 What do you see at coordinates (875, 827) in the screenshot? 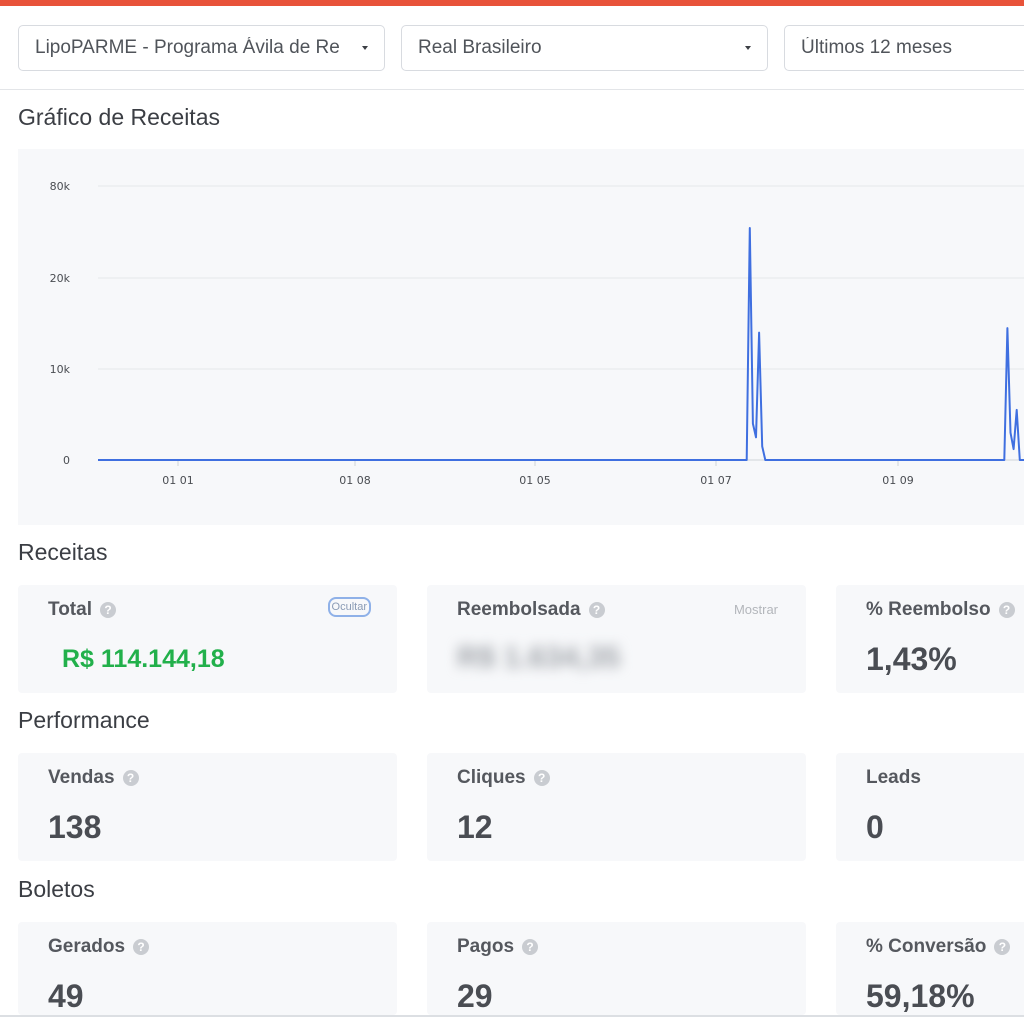
I see `leads-value: 0` at bounding box center [875, 827].